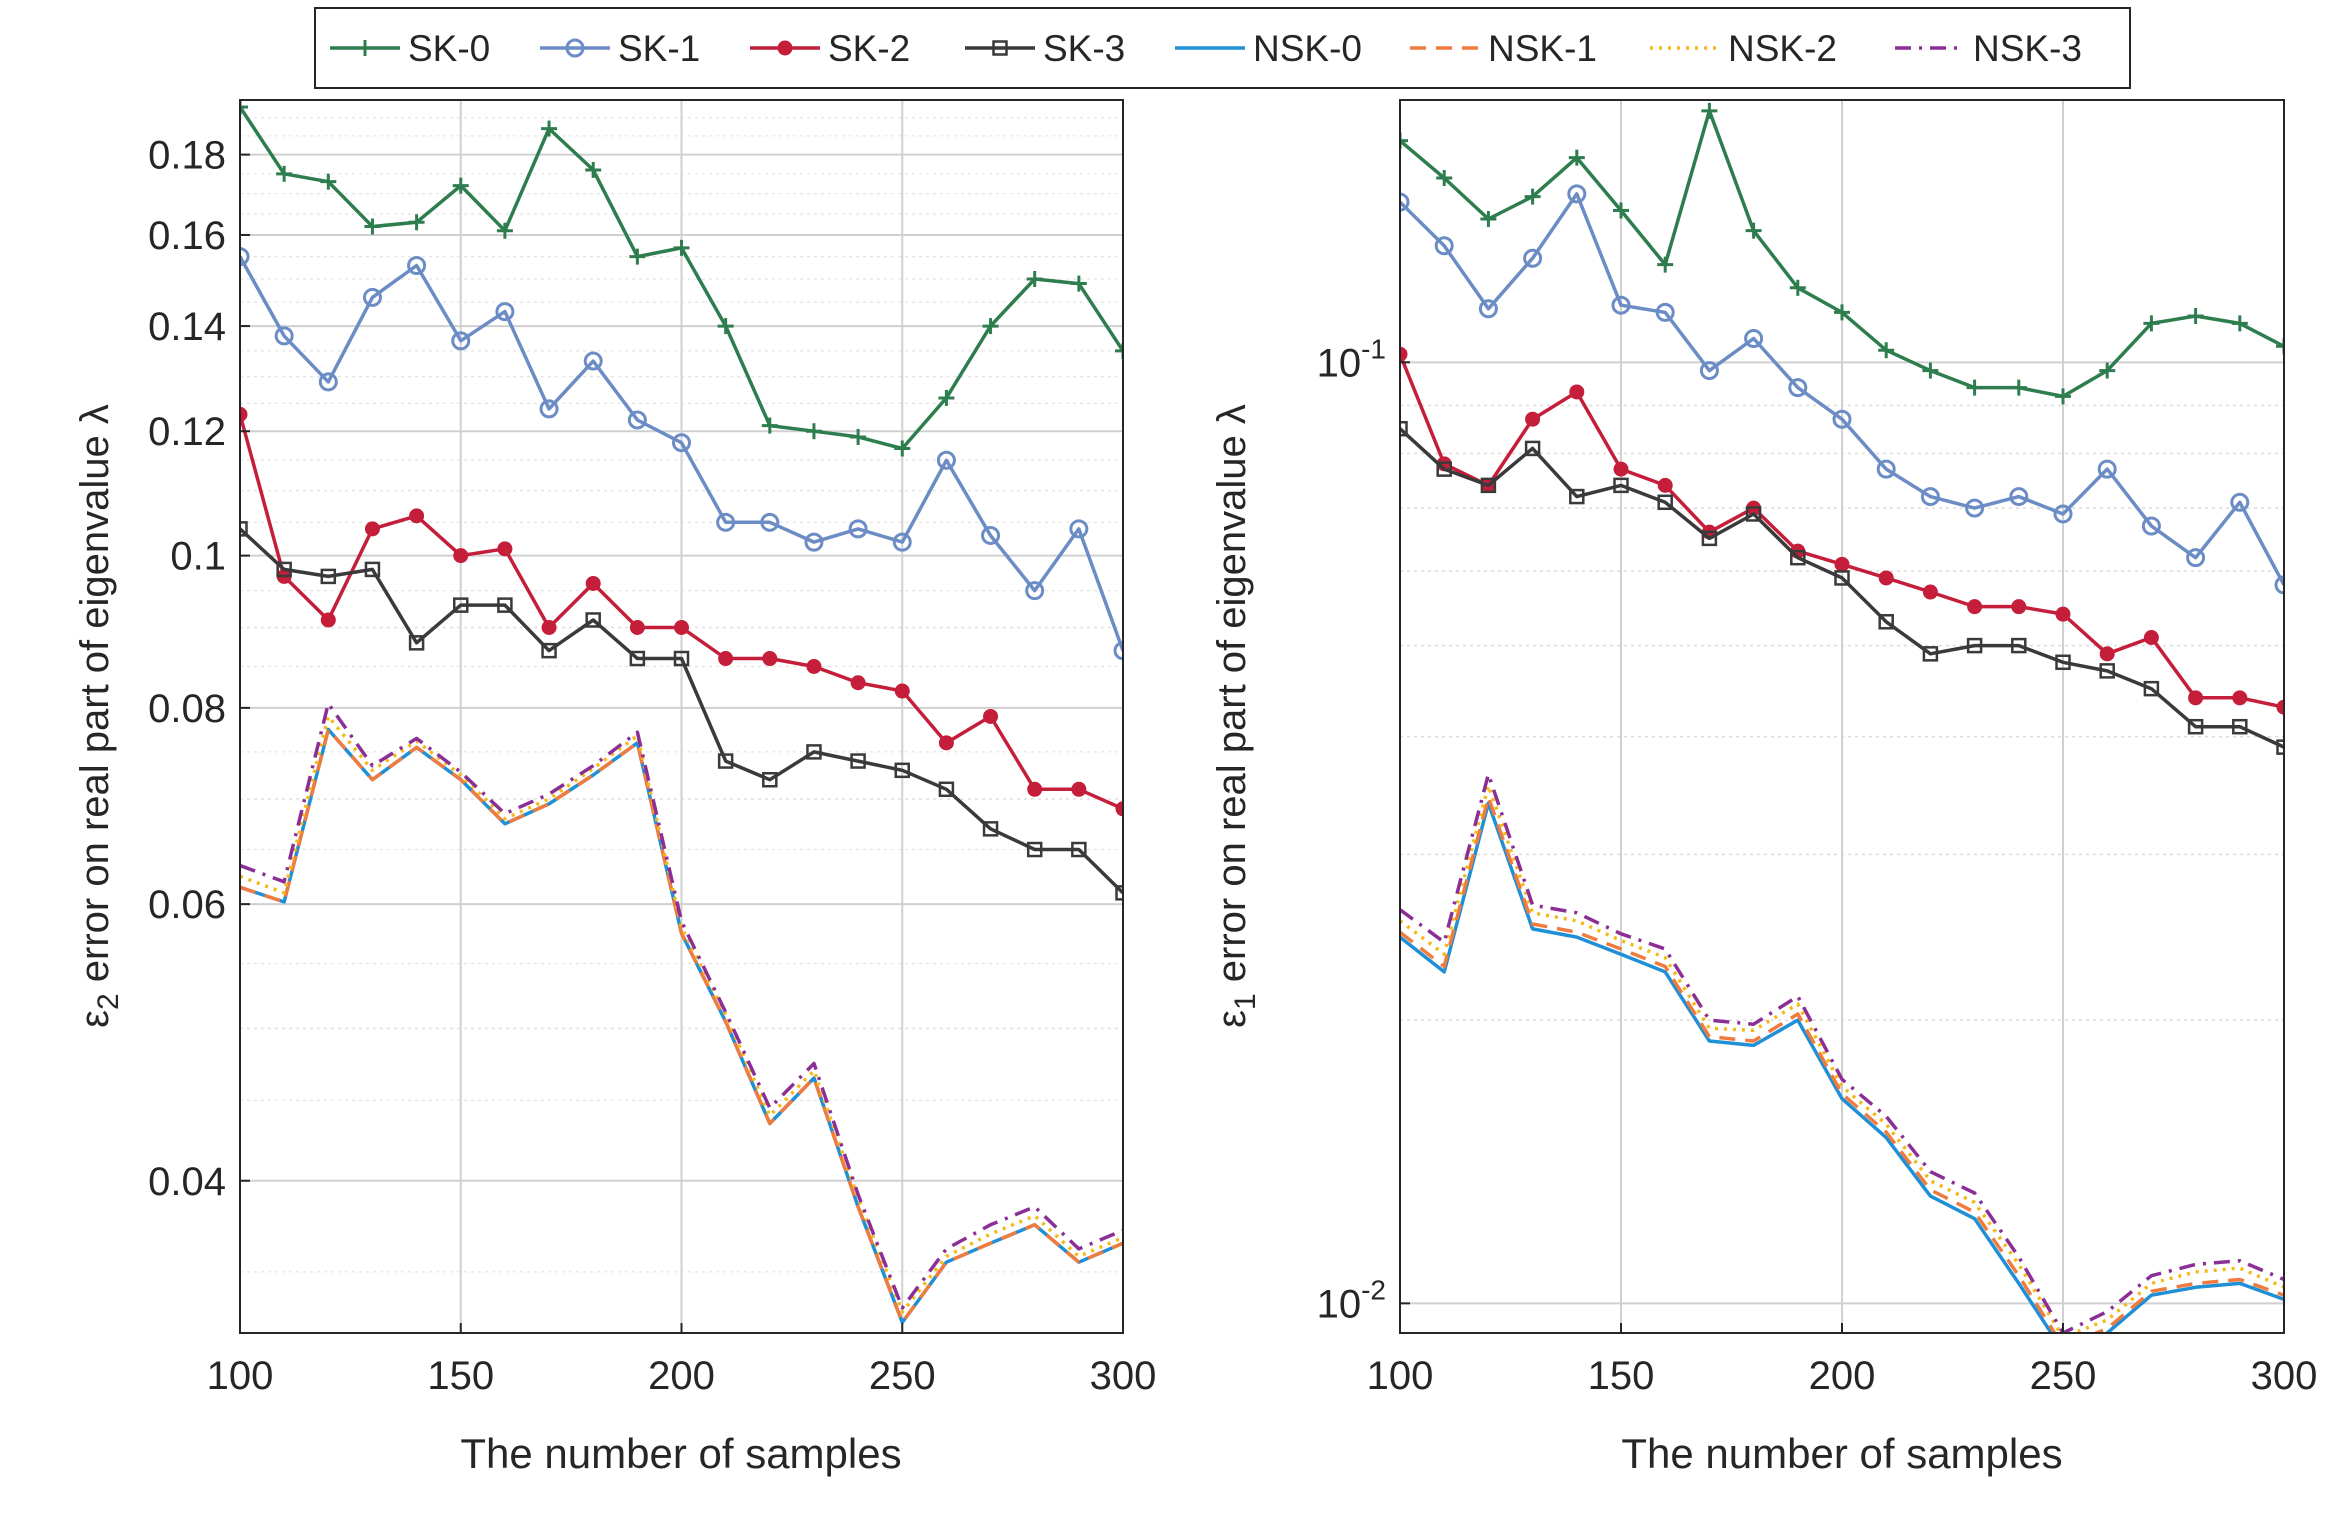  I want to click on right-series-nsk-3-line, so click(1842, 1052).